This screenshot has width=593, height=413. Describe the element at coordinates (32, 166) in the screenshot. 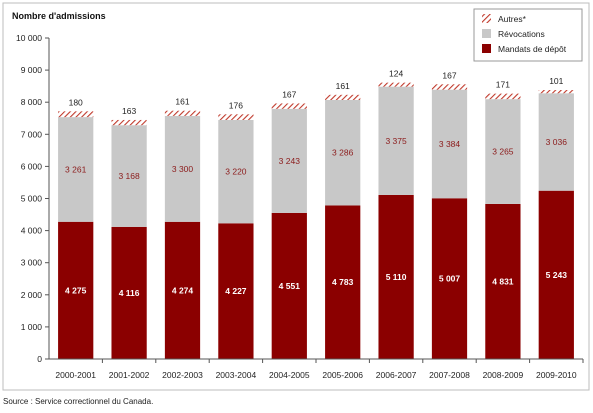

I see `y-tick-label: 6 000` at that location.